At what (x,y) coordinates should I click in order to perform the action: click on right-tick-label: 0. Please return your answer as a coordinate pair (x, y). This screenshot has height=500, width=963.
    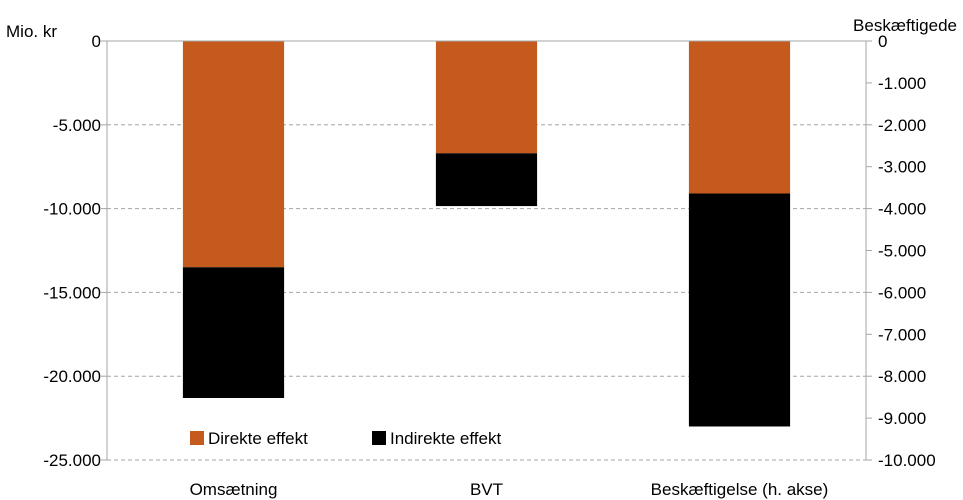
    Looking at the image, I should click on (882, 41).